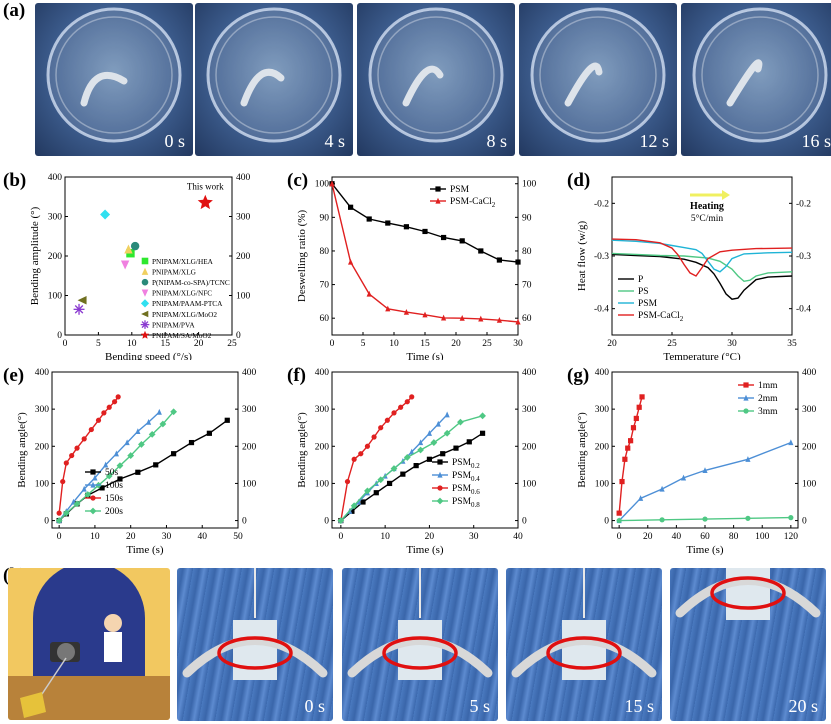 This screenshot has height=724, width=831. What do you see at coordinates (584, 644) in the screenshot?
I see `photo-h-2: 15 s` at bounding box center [584, 644].